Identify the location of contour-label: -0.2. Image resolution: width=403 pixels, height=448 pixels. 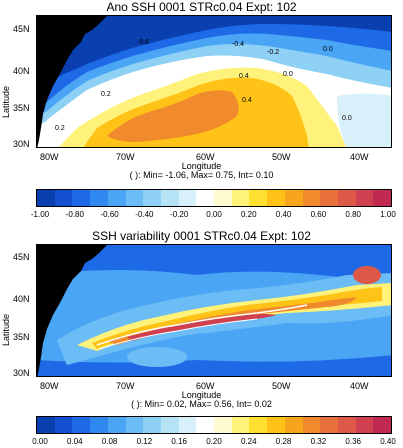
(273, 52).